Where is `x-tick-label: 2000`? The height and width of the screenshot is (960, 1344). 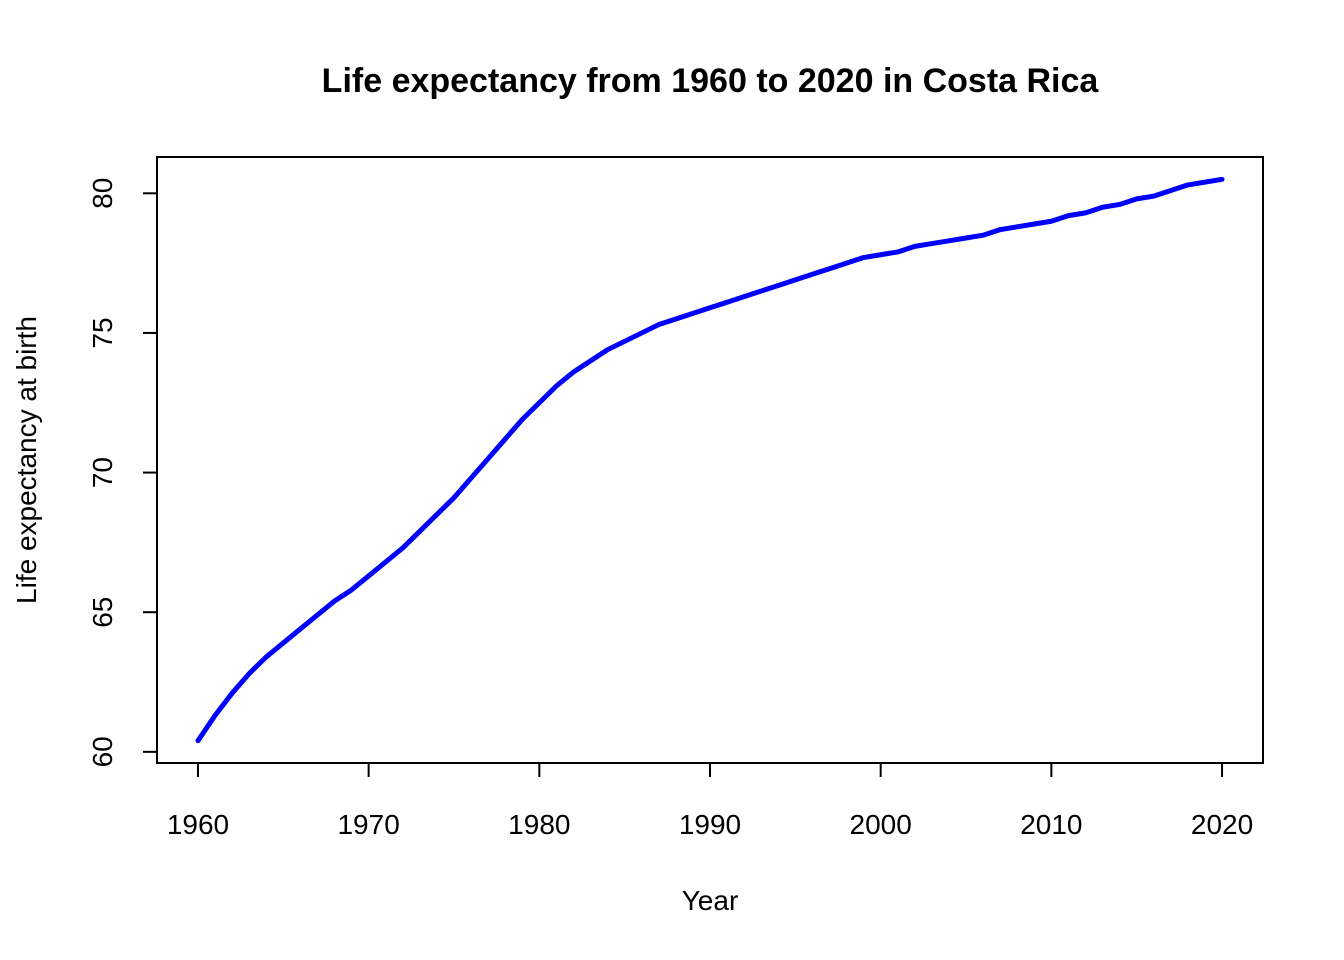
x-tick-label: 2000 is located at coordinates (881, 824).